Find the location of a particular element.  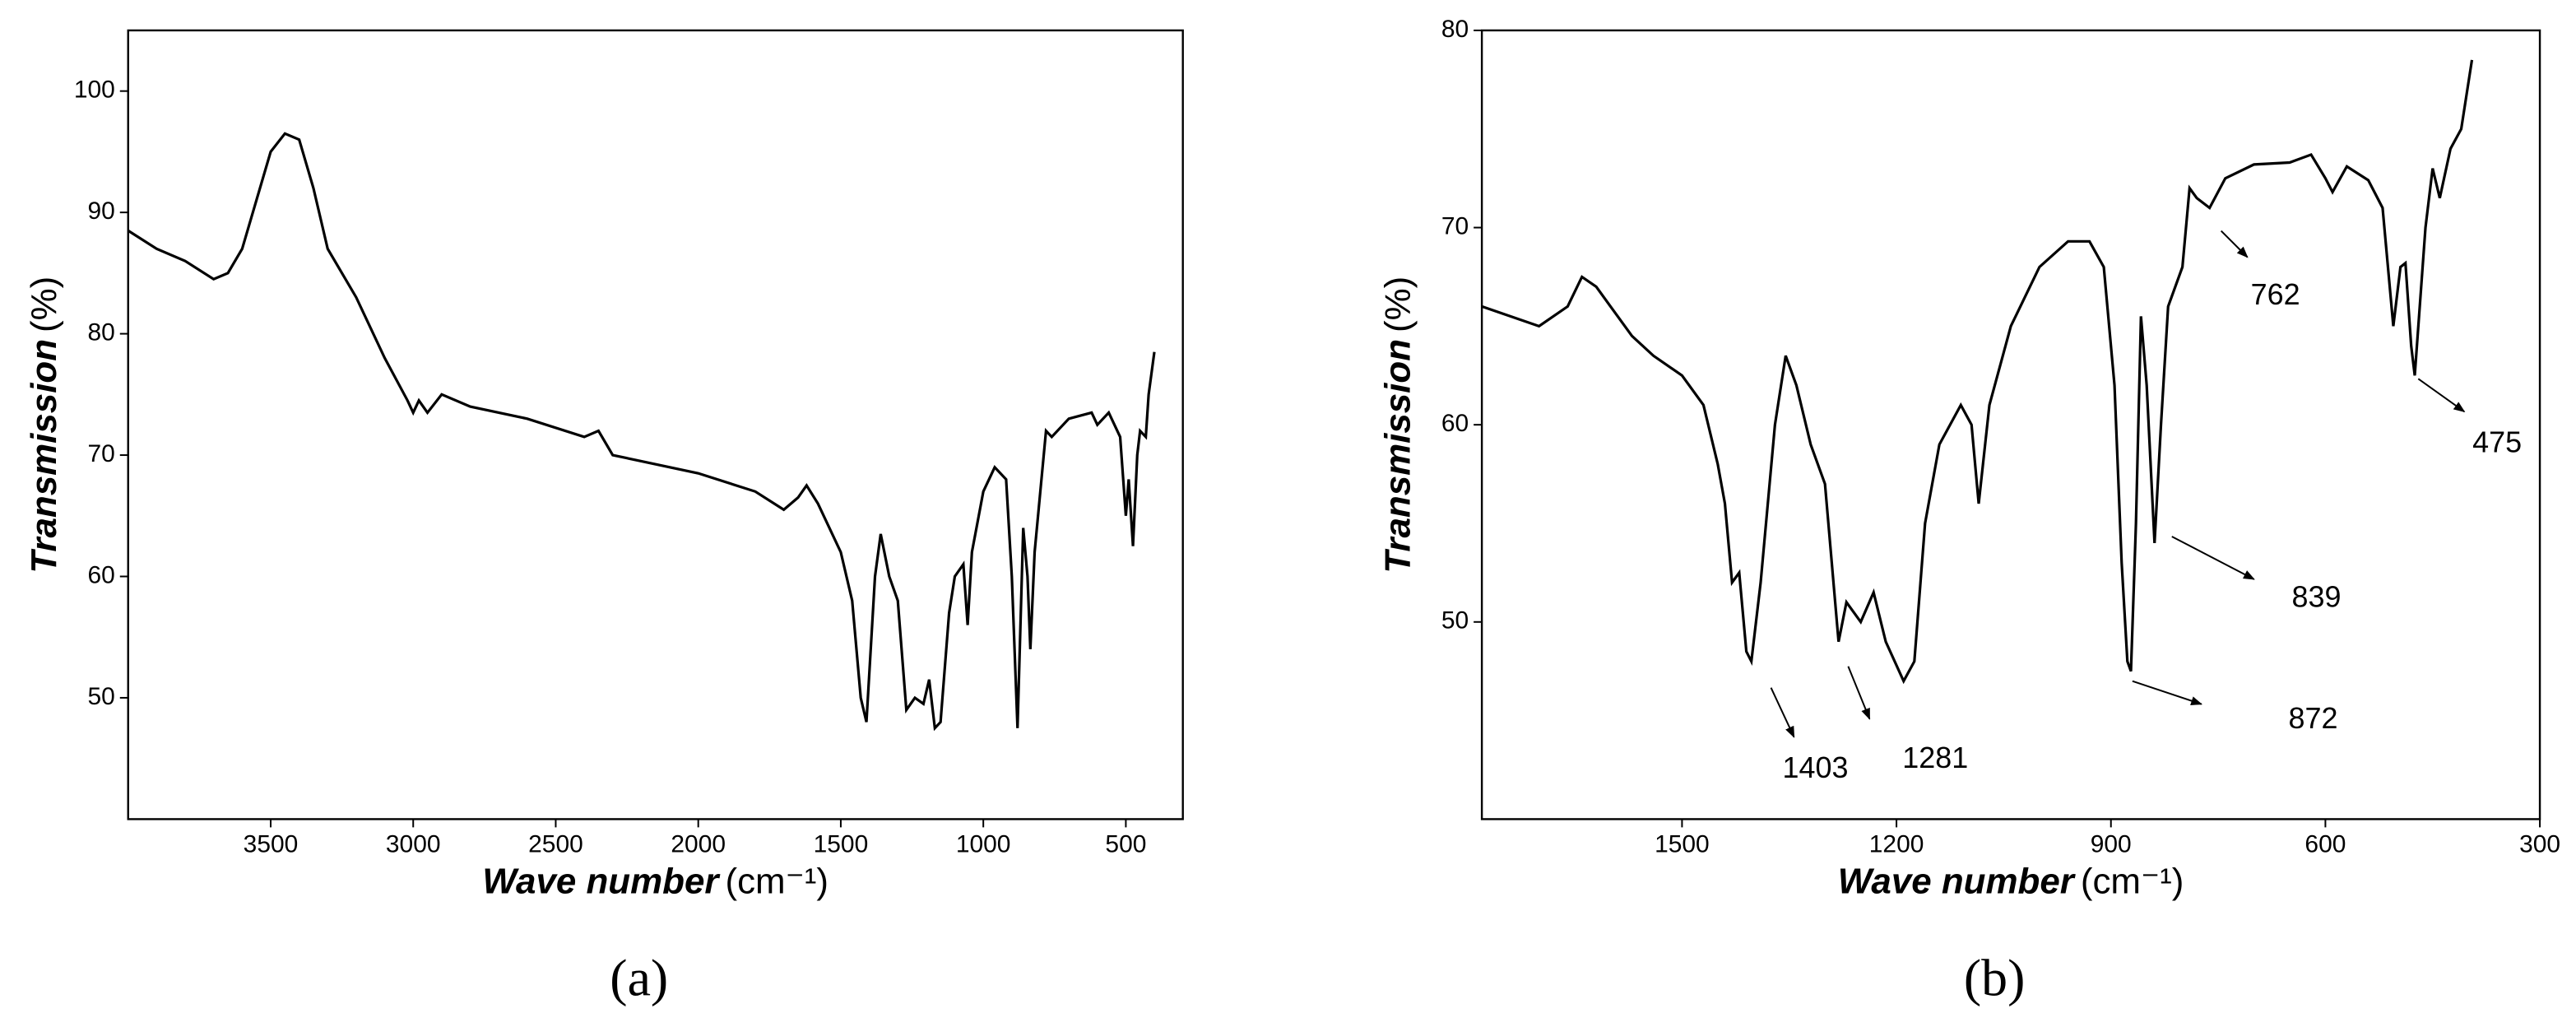

annotation: 475 is located at coordinates (2497, 442).